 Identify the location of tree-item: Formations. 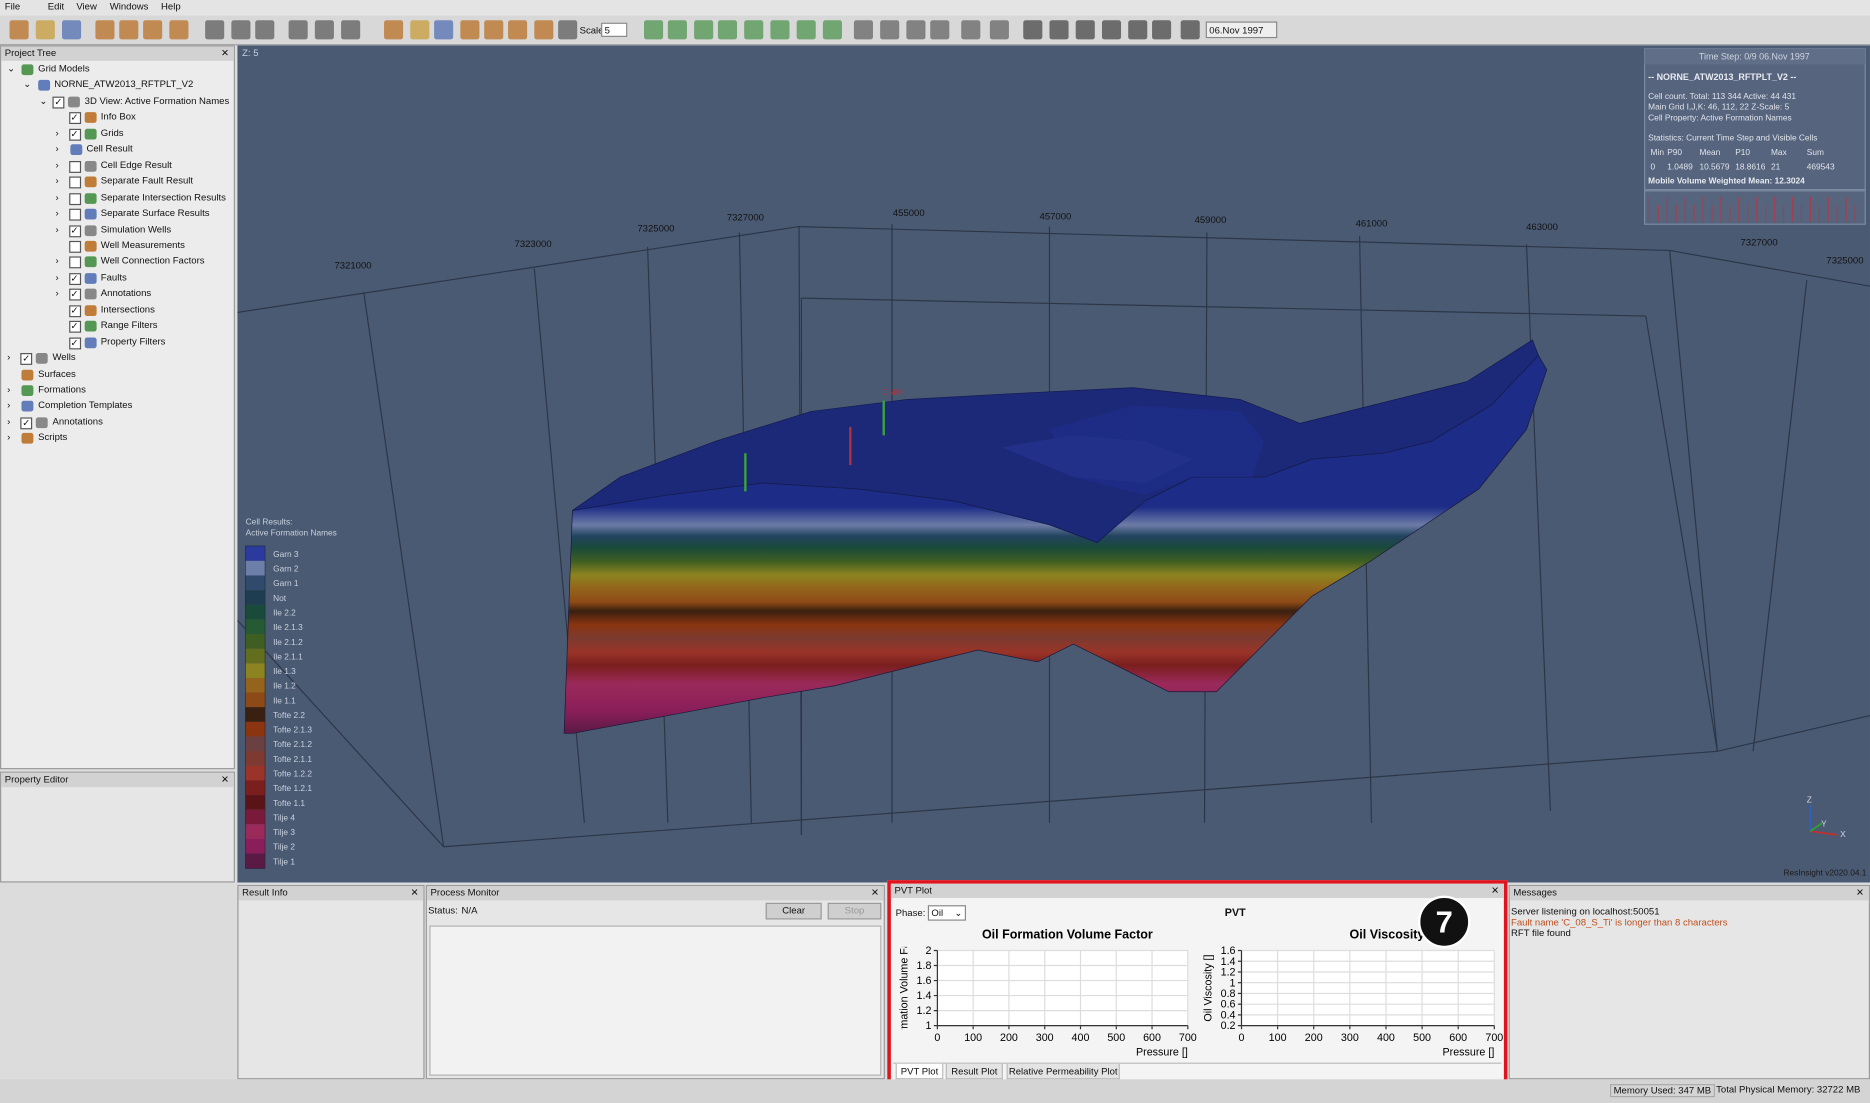
(62, 389).